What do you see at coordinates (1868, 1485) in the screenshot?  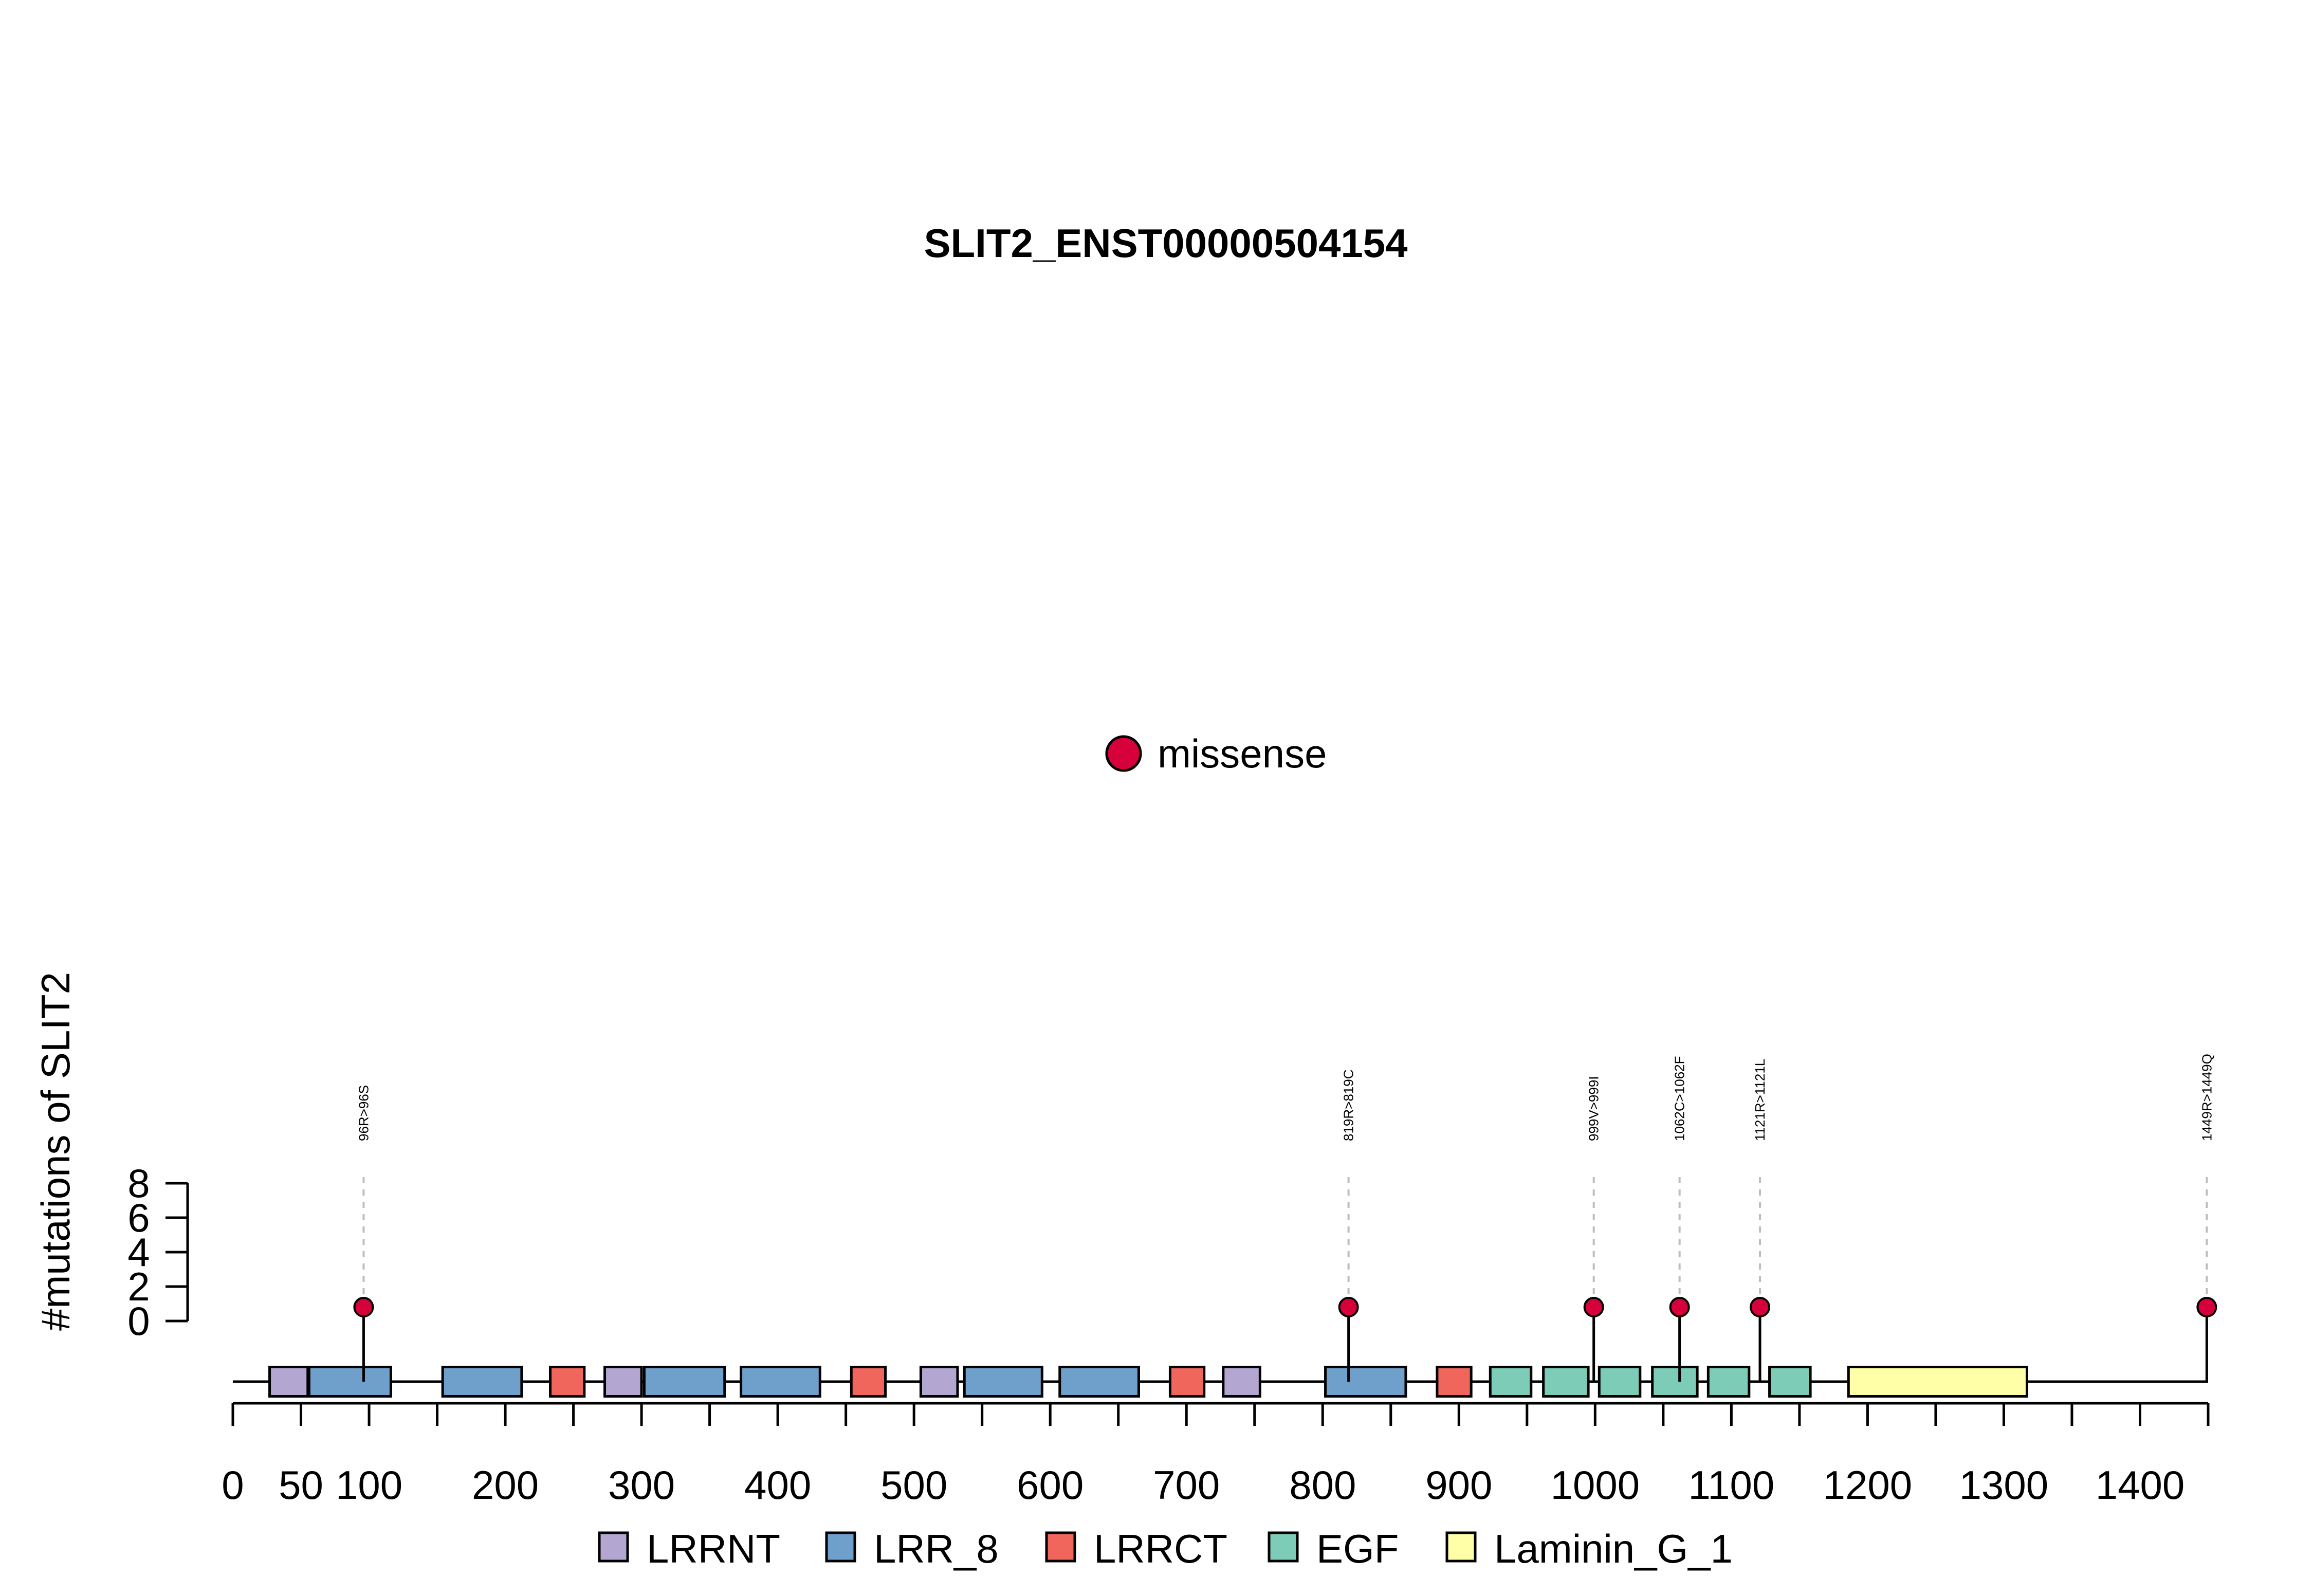 I see `x-tick-label: 1200` at bounding box center [1868, 1485].